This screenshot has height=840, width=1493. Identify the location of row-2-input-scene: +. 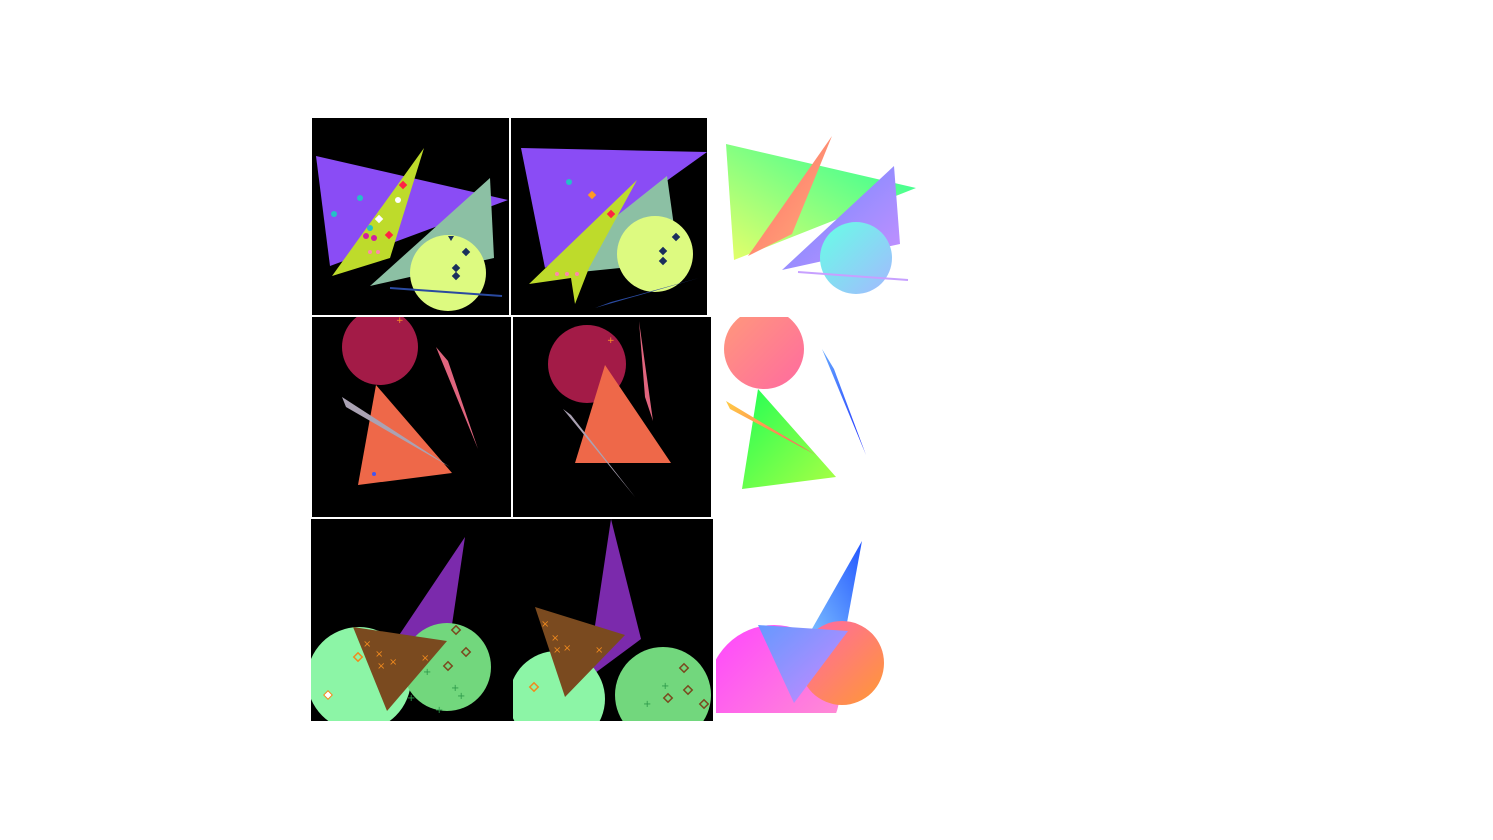
(410, 401).